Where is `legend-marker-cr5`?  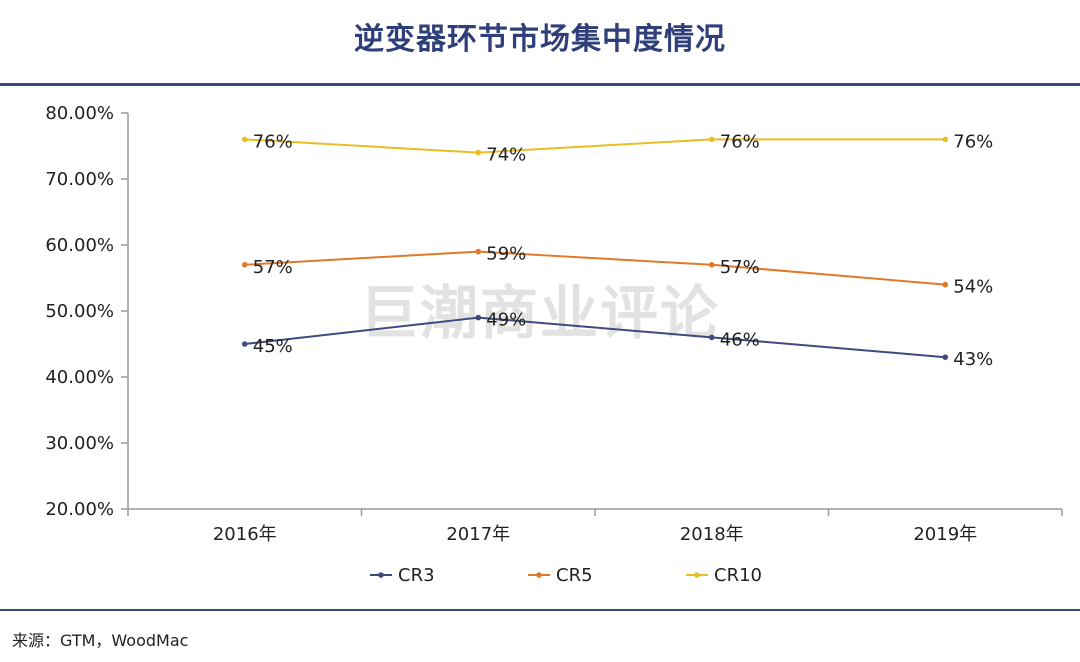 legend-marker-cr5 is located at coordinates (539, 575).